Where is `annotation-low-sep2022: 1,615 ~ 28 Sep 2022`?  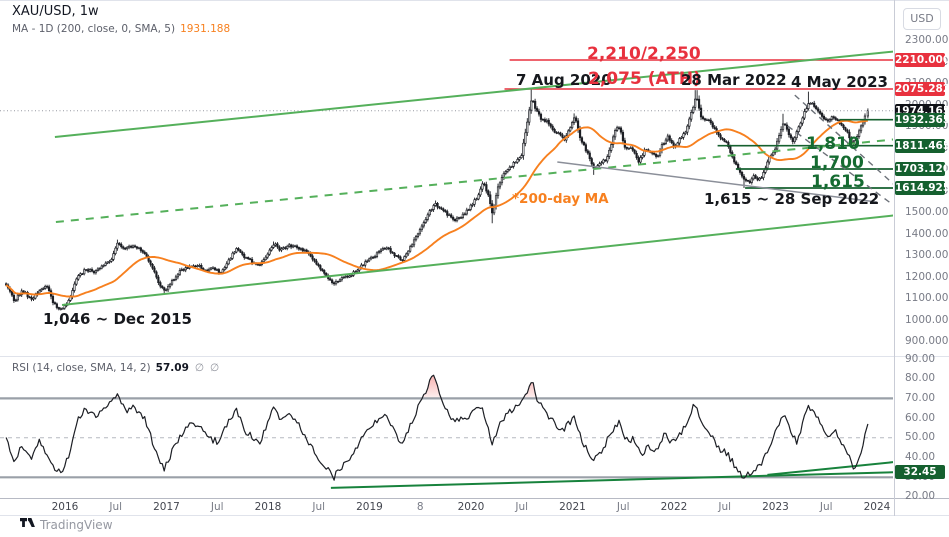 annotation-low-sep2022: 1,615 ~ 28 Sep 2022 is located at coordinates (792, 199).